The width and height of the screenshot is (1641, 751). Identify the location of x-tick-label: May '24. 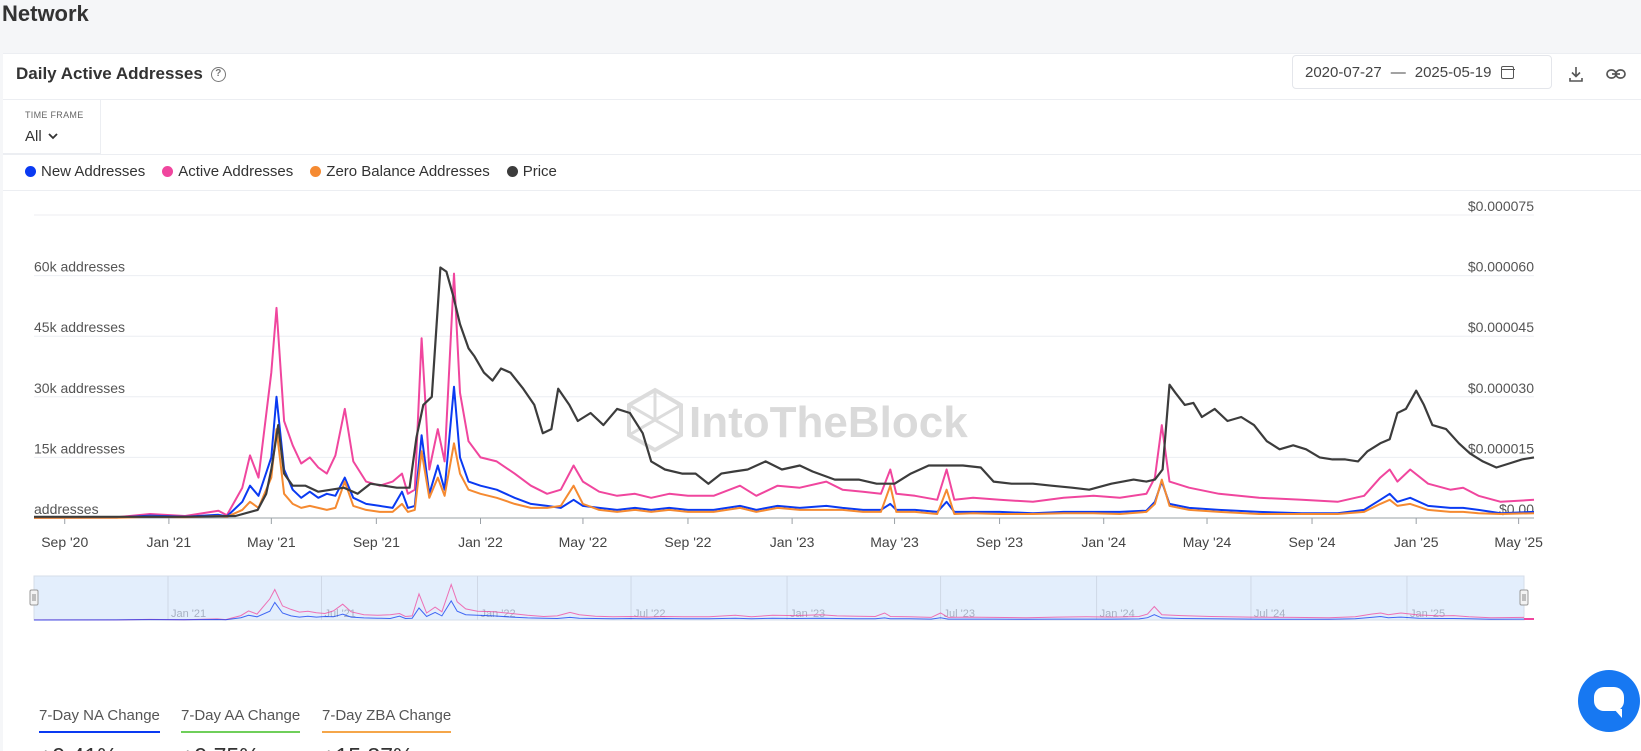
(1207, 542).